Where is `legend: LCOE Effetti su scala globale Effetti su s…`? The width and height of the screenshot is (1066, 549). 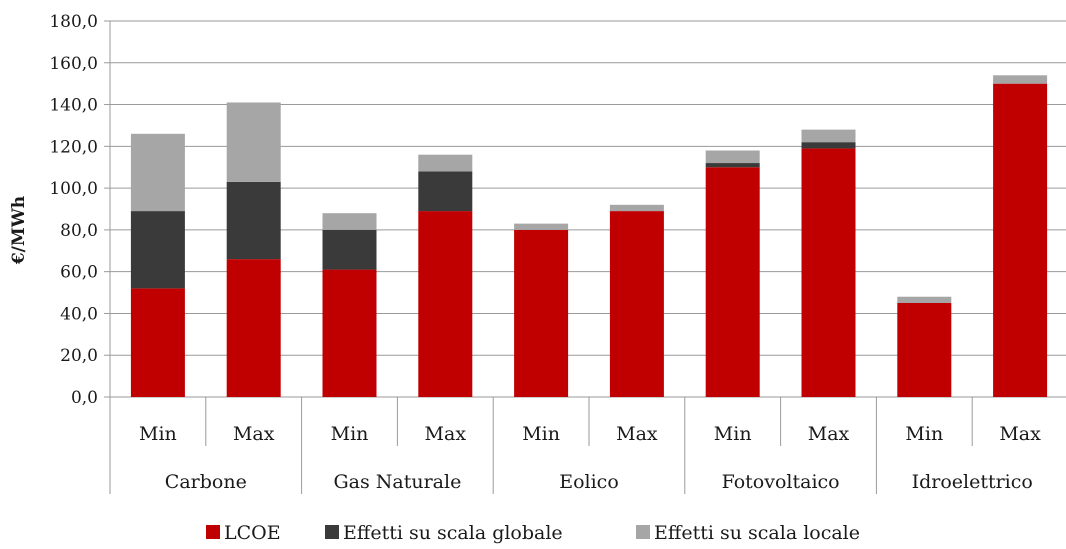 legend: LCOE Effetti su scala globale Effetti su s… is located at coordinates (533, 533).